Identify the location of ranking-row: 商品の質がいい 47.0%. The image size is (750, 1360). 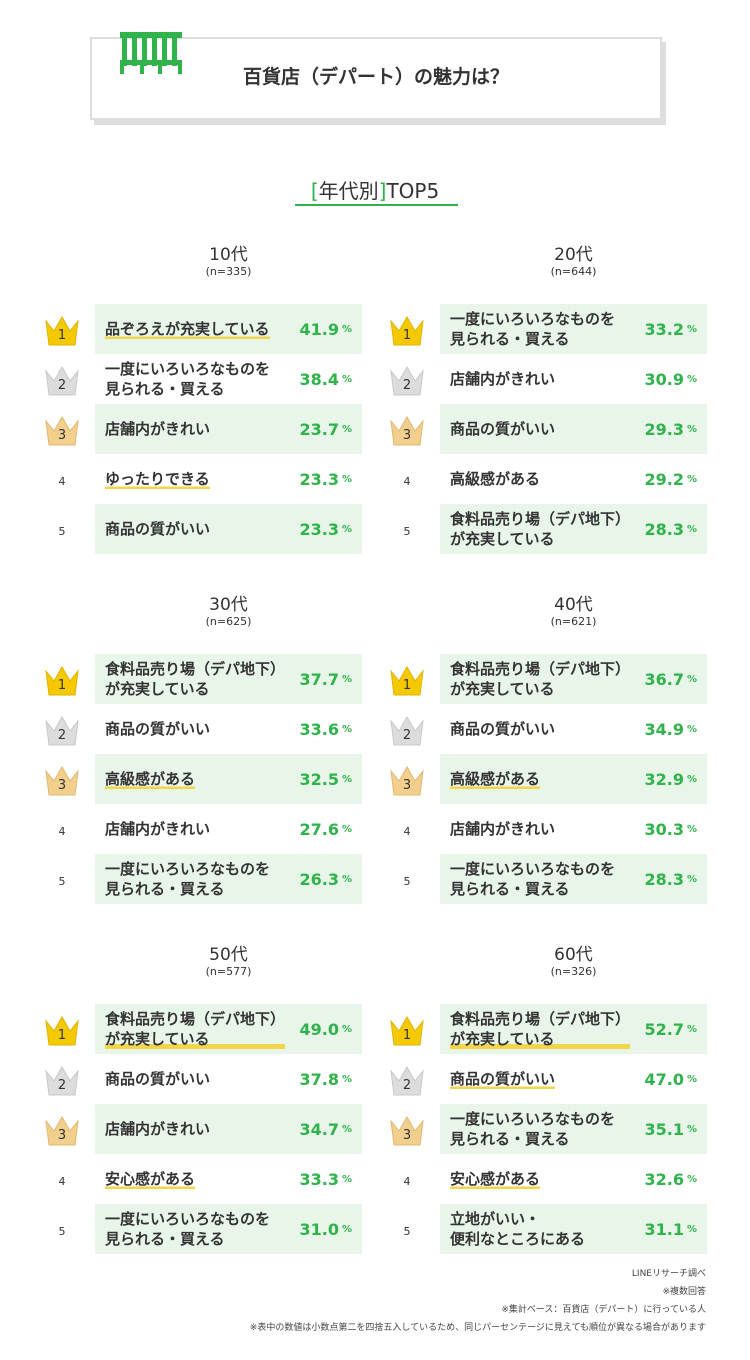
(573, 1079).